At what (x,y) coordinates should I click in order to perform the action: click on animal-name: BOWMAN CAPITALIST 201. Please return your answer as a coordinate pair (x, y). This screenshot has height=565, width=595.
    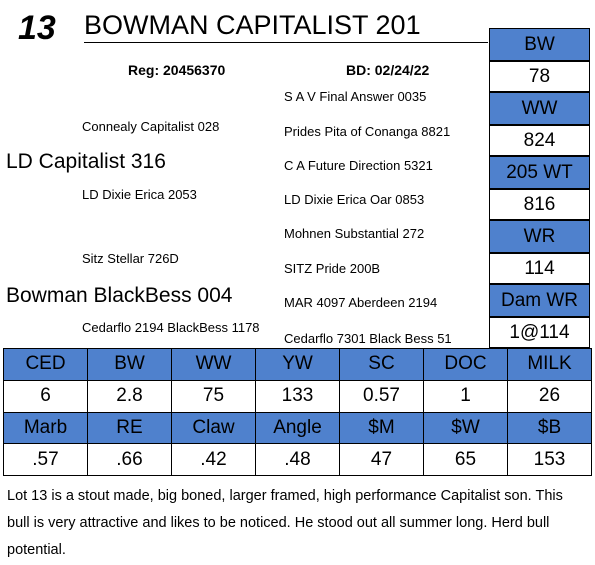
    Looking at the image, I should click on (252, 25).